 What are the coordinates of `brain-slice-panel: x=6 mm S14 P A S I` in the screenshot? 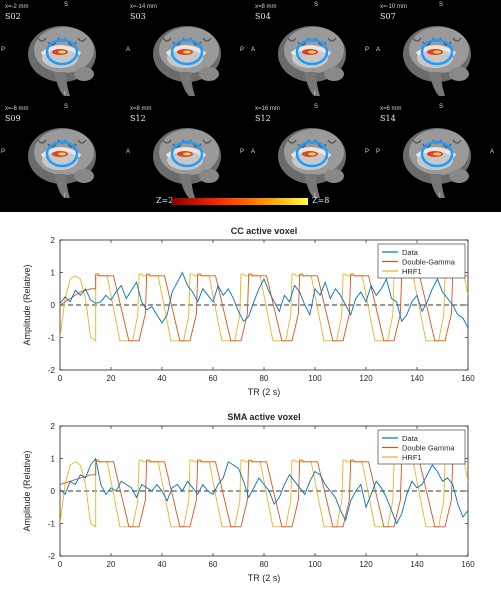 It's located at (435, 152).